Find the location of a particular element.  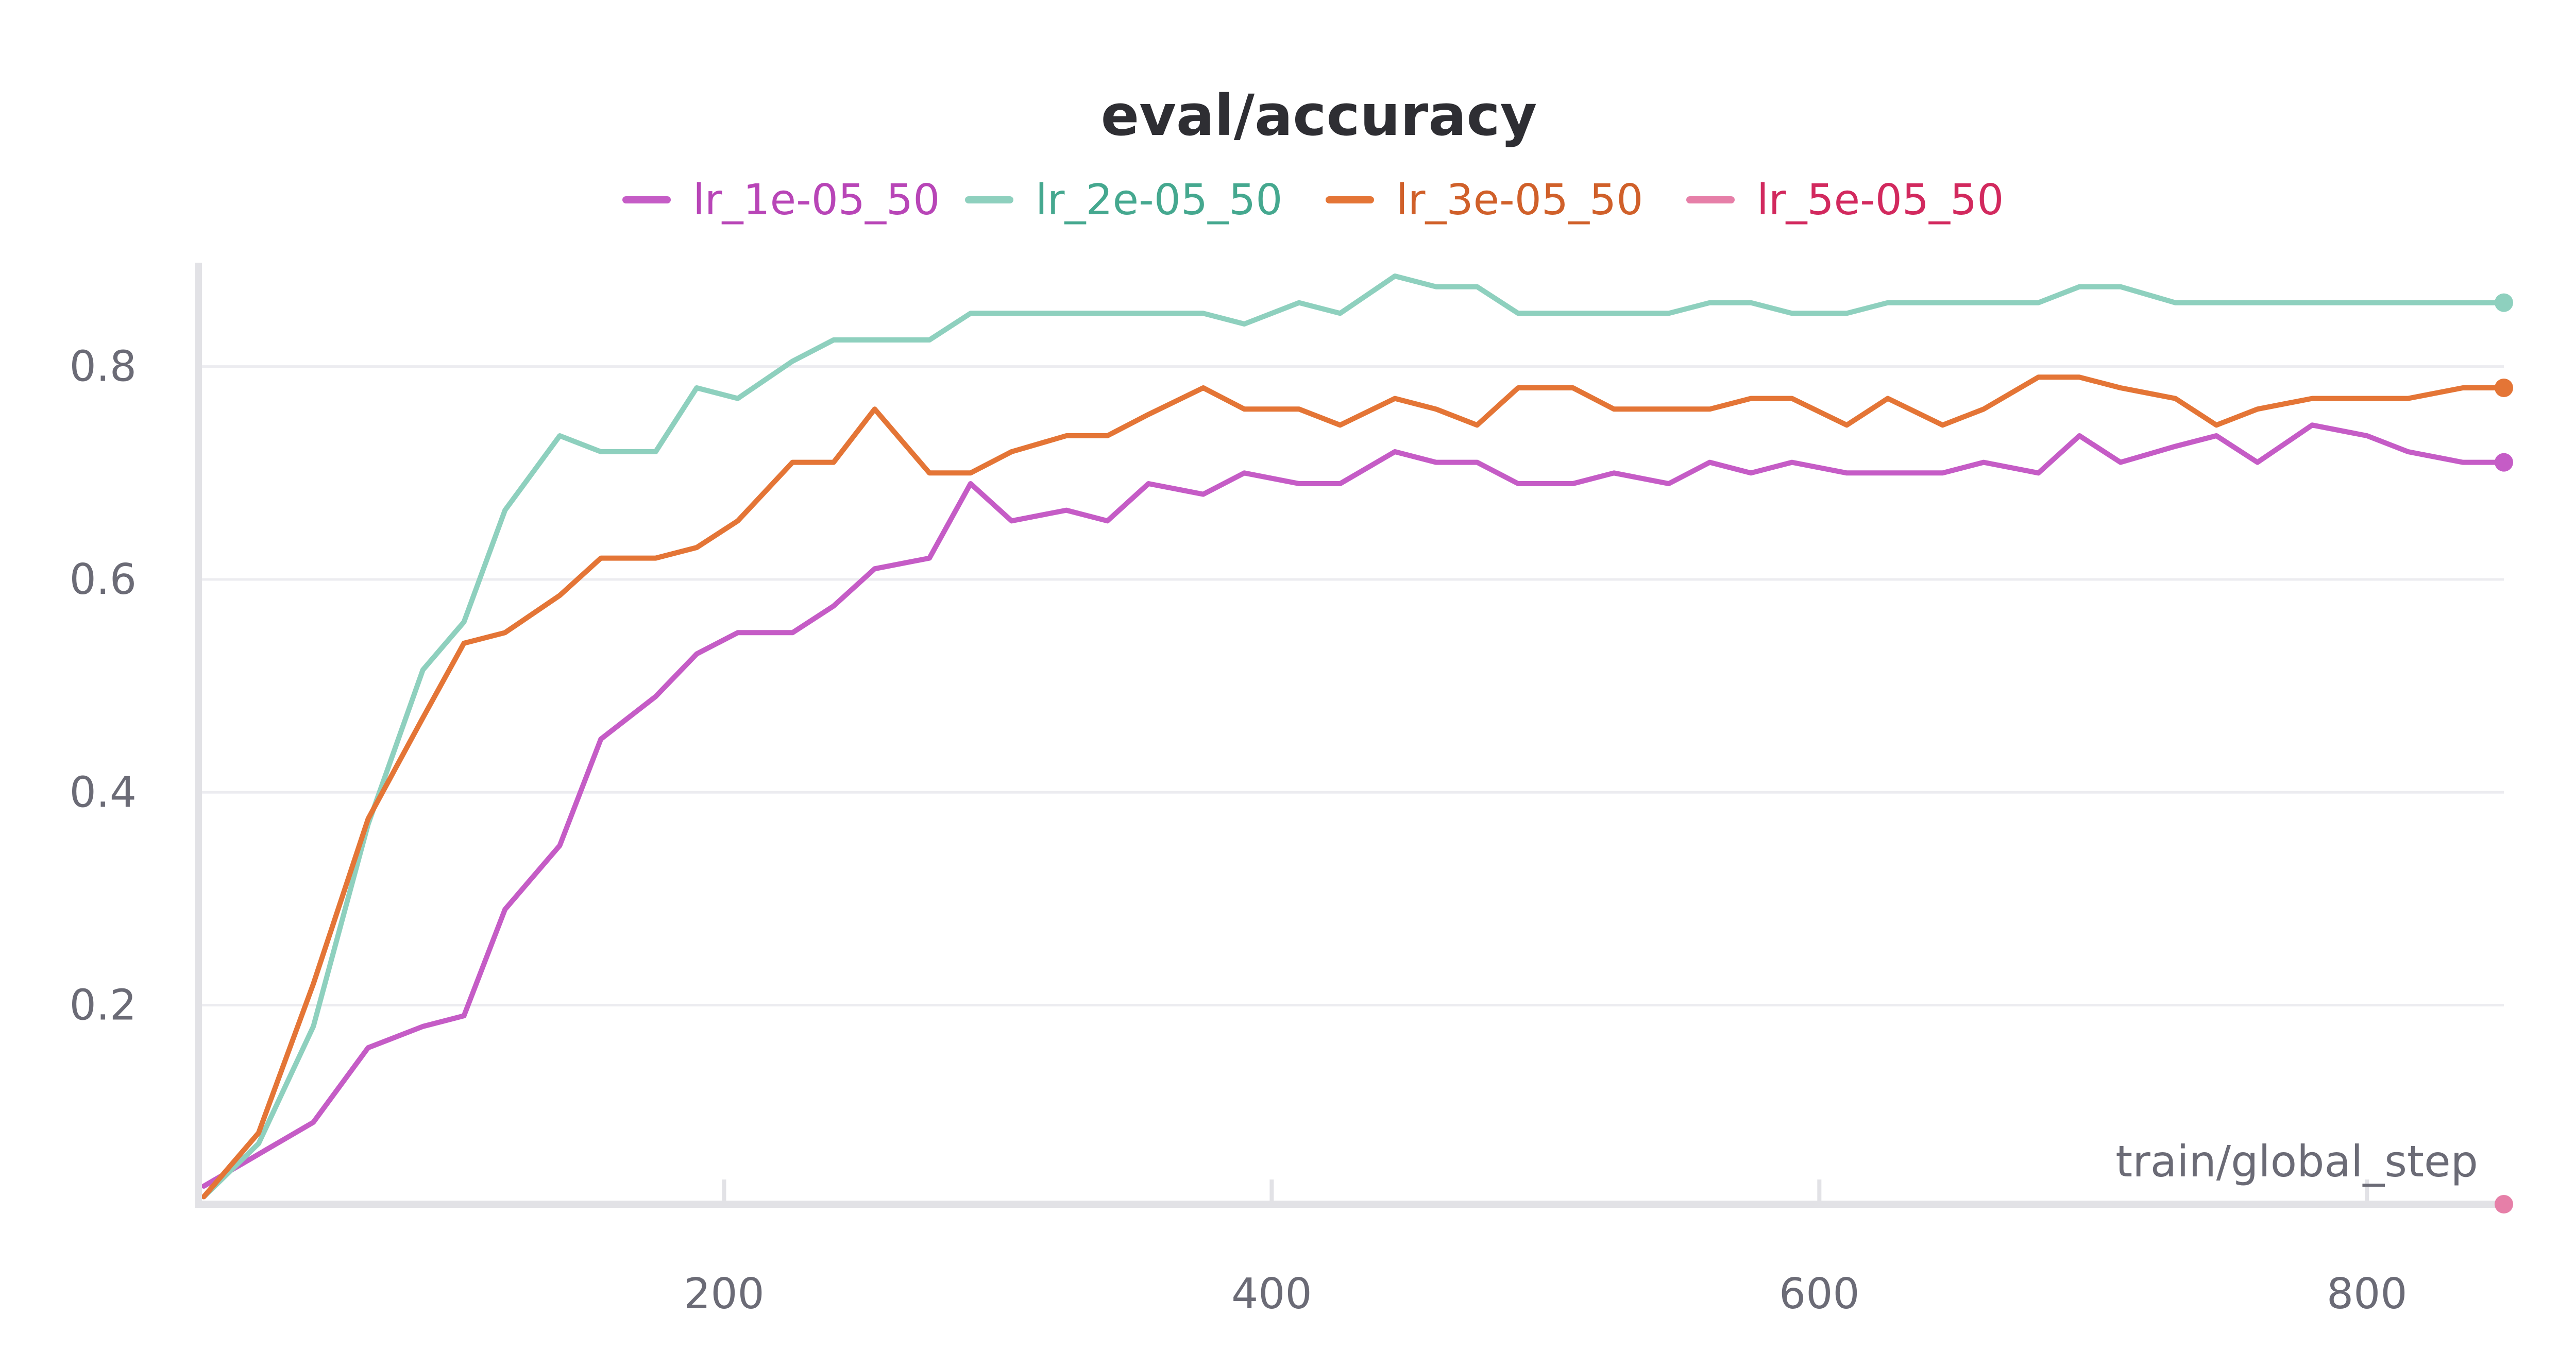

x-tick-label-3: 800 is located at coordinates (2367, 1294).